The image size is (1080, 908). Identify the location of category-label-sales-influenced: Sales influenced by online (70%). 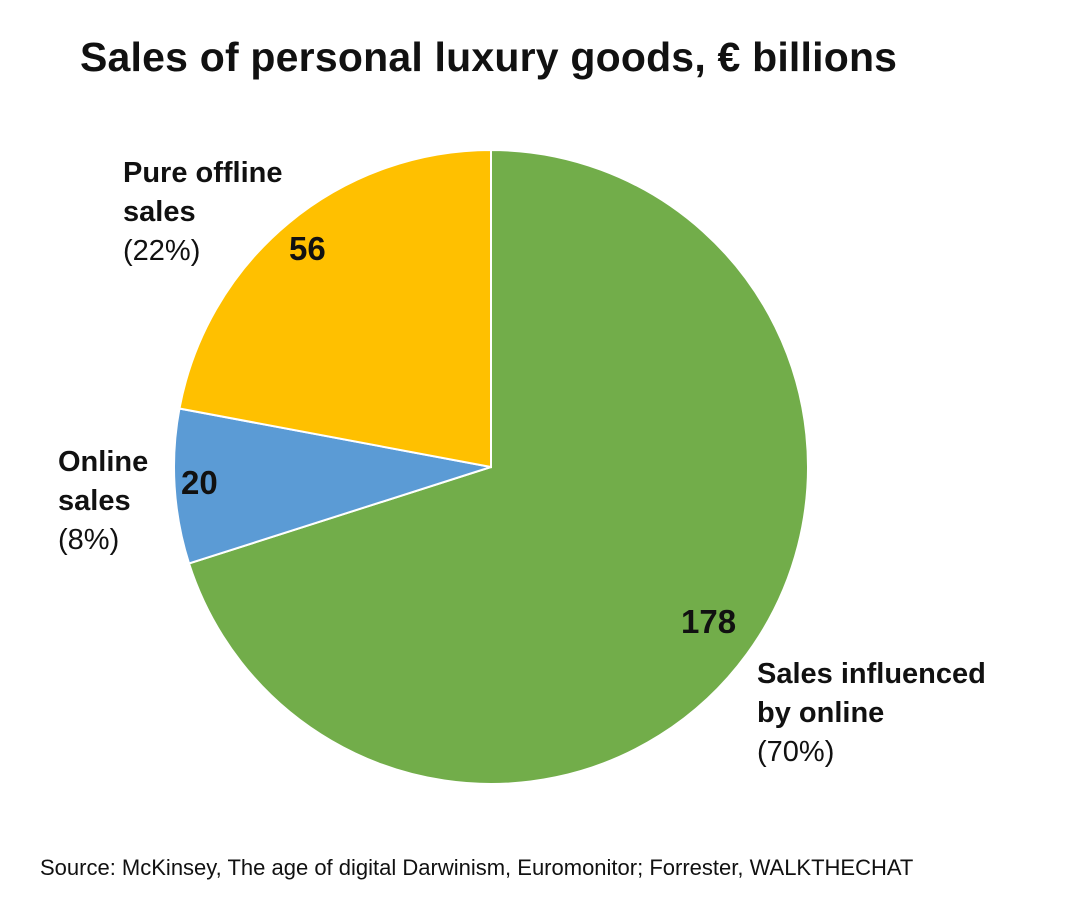
(871, 713).